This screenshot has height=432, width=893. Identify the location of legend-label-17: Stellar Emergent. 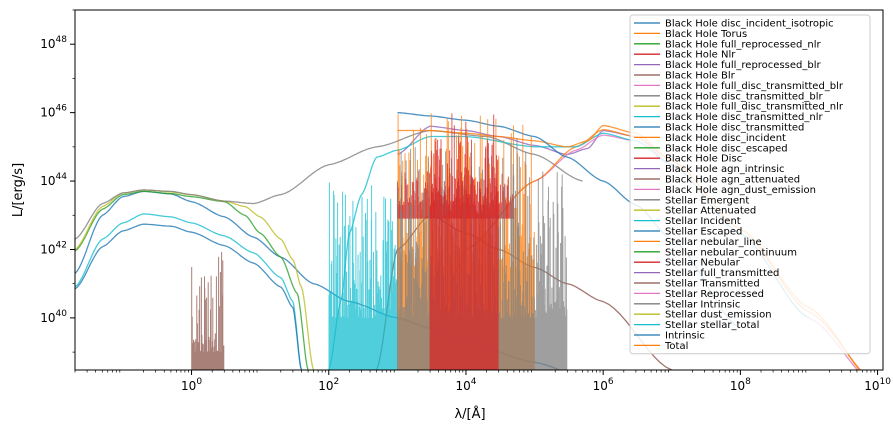
(707, 200).